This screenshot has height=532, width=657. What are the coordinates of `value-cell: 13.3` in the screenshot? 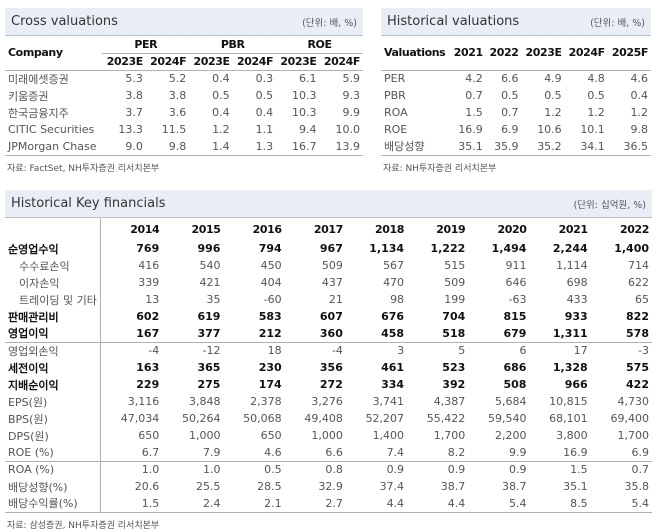 It's located at (130, 129).